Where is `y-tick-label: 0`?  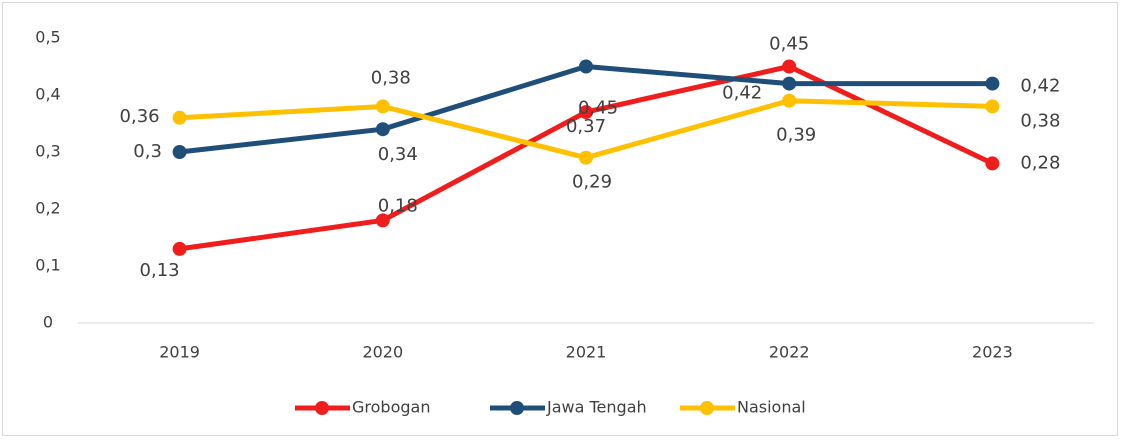 y-tick-label: 0 is located at coordinates (48, 322).